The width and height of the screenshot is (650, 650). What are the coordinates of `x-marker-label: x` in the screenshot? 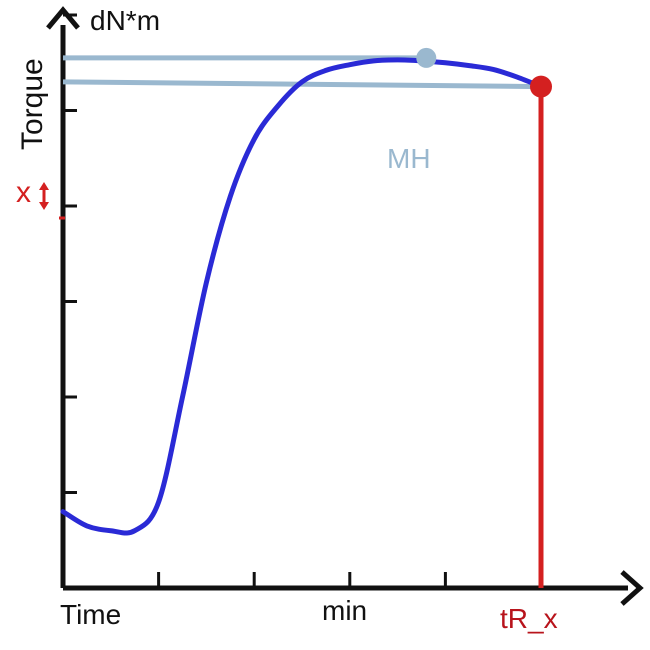 It's located at (23, 192).